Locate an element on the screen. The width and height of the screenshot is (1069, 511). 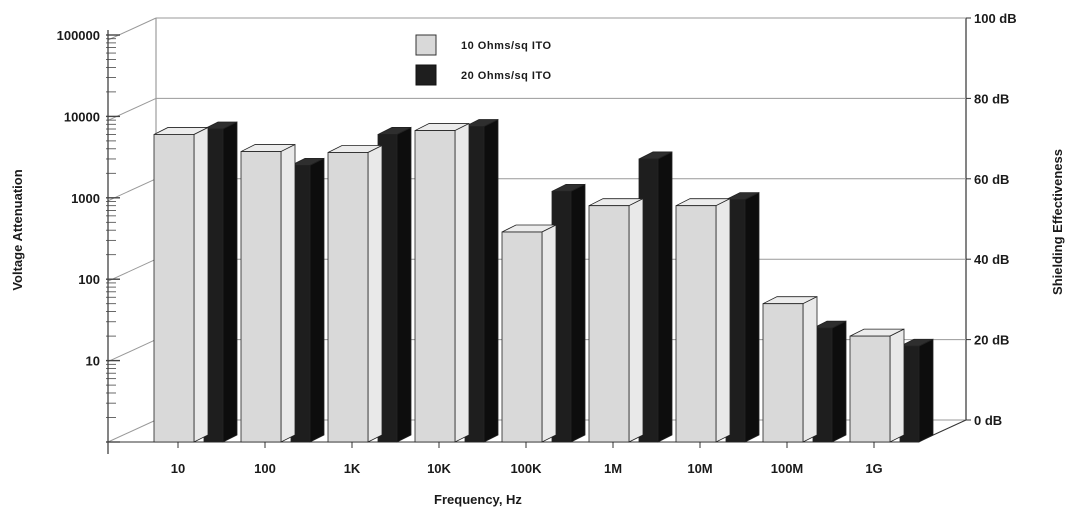
y2-tick-label: 40 dB is located at coordinates (991, 259).